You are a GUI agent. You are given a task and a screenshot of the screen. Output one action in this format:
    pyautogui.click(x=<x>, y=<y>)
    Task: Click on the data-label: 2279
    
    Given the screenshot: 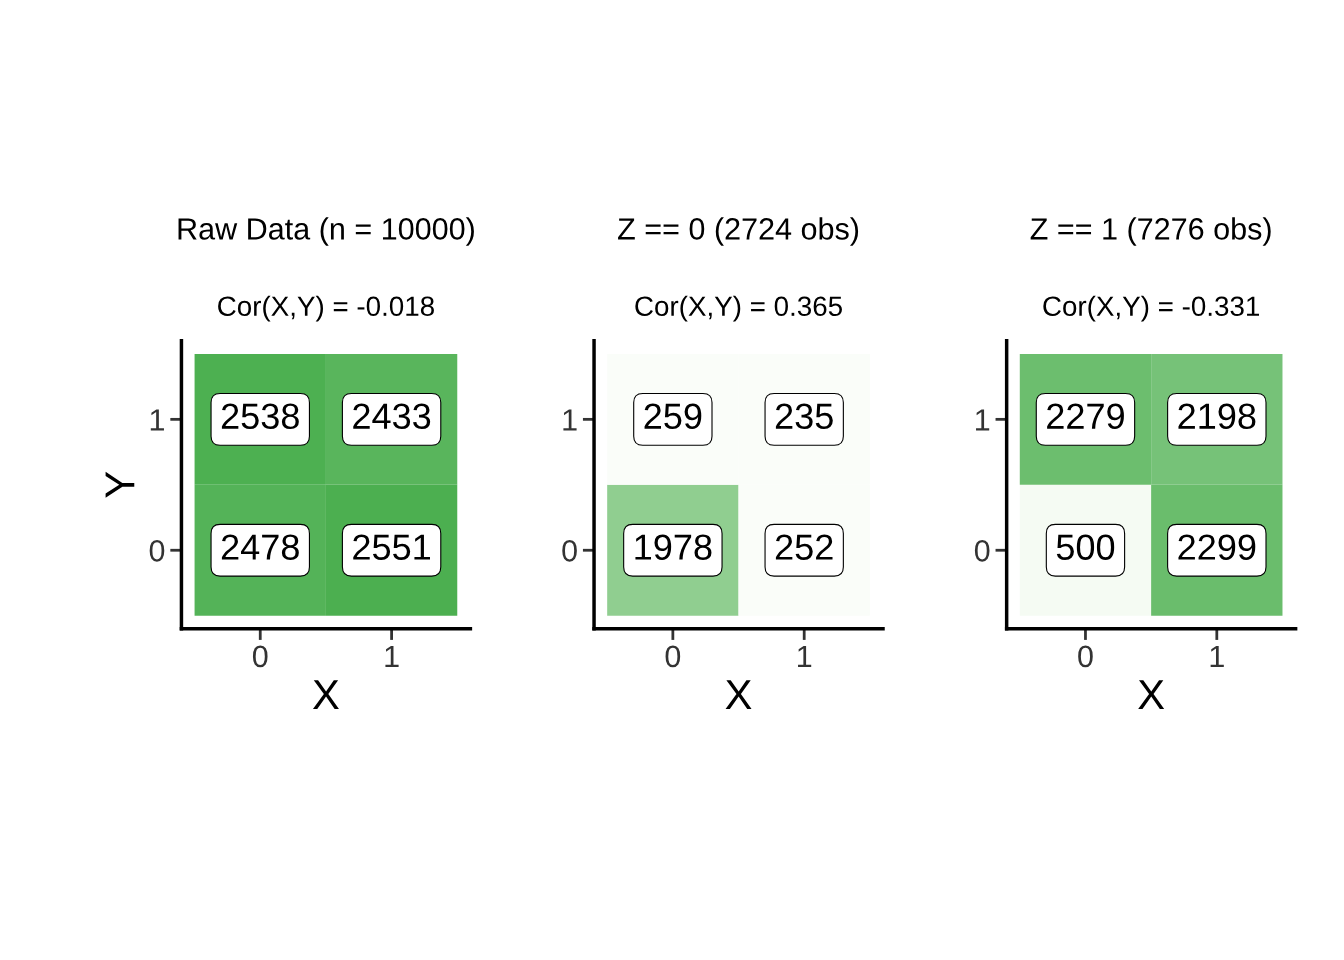 What is the action you would take?
    pyautogui.click(x=1085, y=416)
    